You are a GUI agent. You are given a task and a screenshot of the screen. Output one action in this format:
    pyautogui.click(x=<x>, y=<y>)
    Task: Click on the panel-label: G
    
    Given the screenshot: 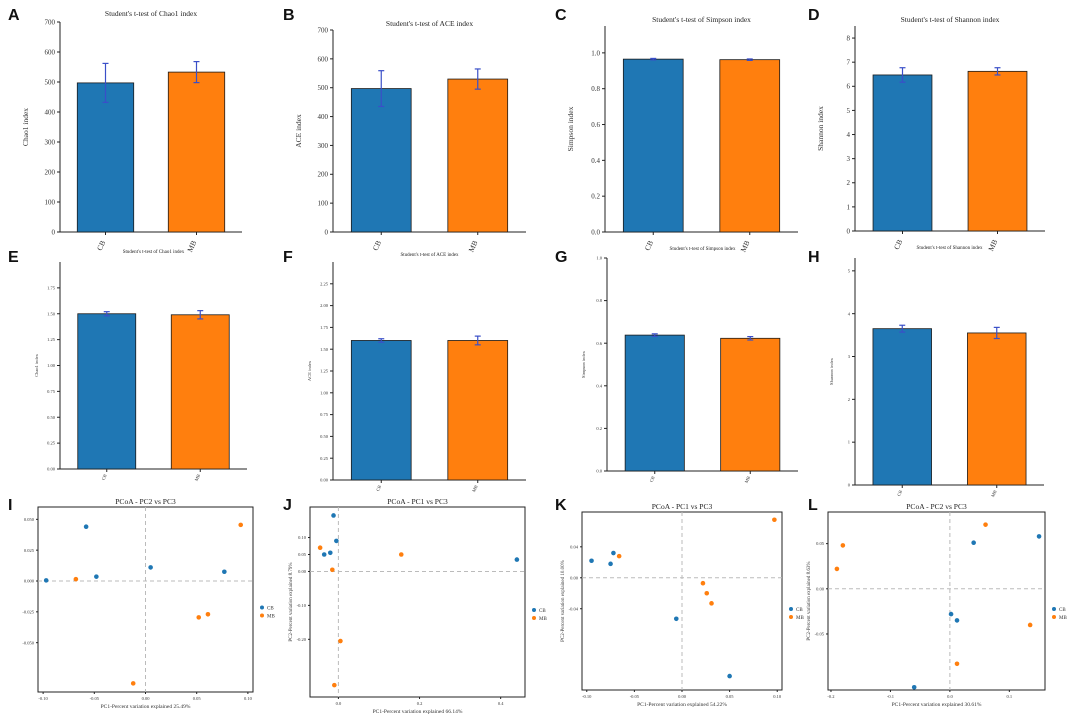 What is the action you would take?
    pyautogui.click(x=561, y=257)
    